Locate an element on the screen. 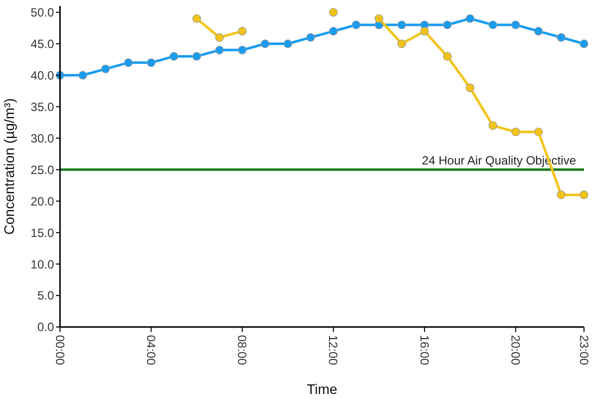 This screenshot has width=600, height=400. y-tick-label: 15.0 is located at coordinates (42, 233).